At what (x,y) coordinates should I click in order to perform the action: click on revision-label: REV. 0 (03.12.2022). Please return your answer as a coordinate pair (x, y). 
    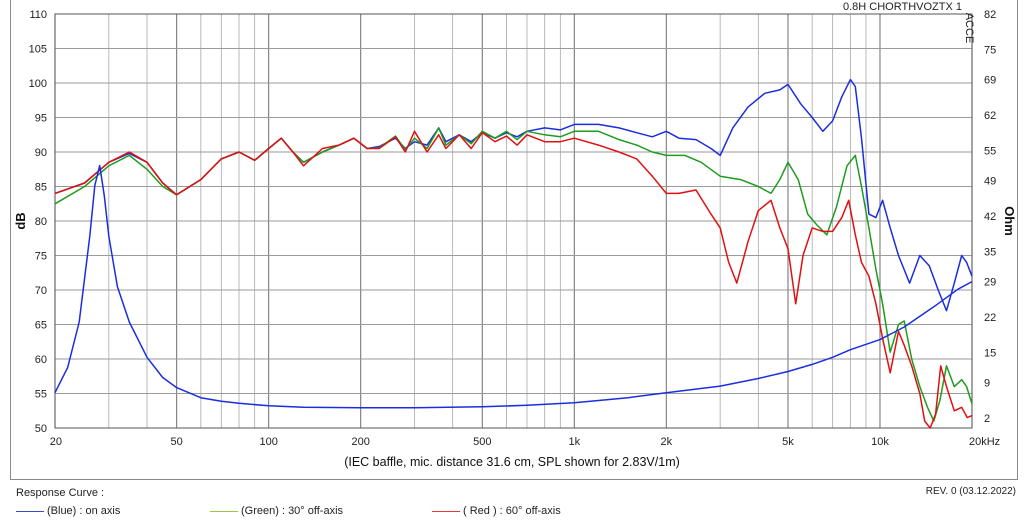
    Looking at the image, I should click on (970, 491).